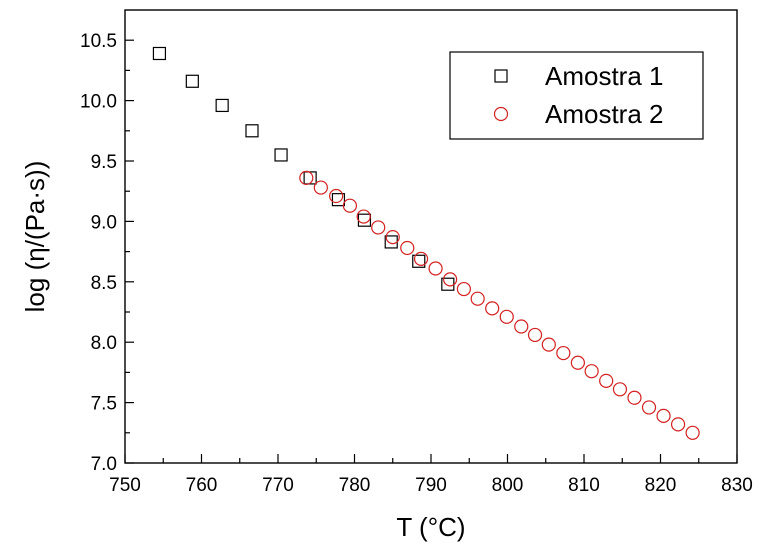 The height and width of the screenshot is (551, 761). What do you see at coordinates (604, 76) in the screenshot?
I see `legend-label: Amostra 1` at bounding box center [604, 76].